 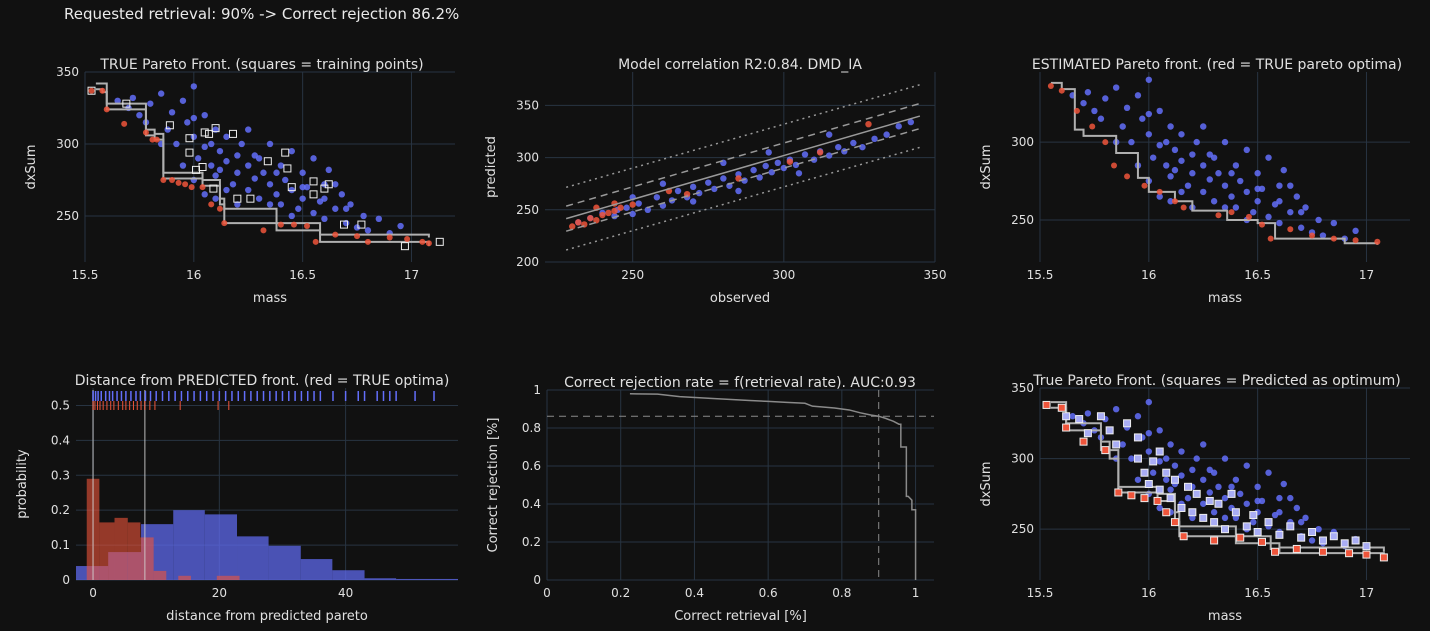 What do you see at coordinates (527, 158) in the screenshot?
I see `y-tick-label: 300` at bounding box center [527, 158].